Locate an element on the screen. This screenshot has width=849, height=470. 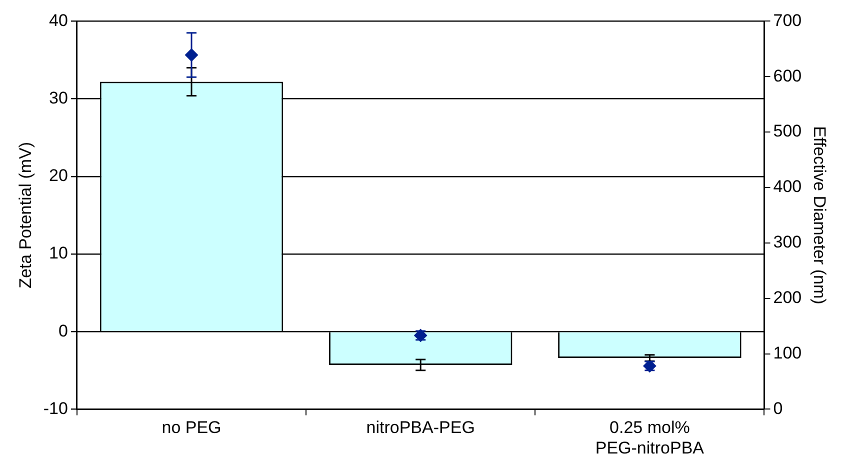
x-tick-label: no PEG is located at coordinates (192, 428).